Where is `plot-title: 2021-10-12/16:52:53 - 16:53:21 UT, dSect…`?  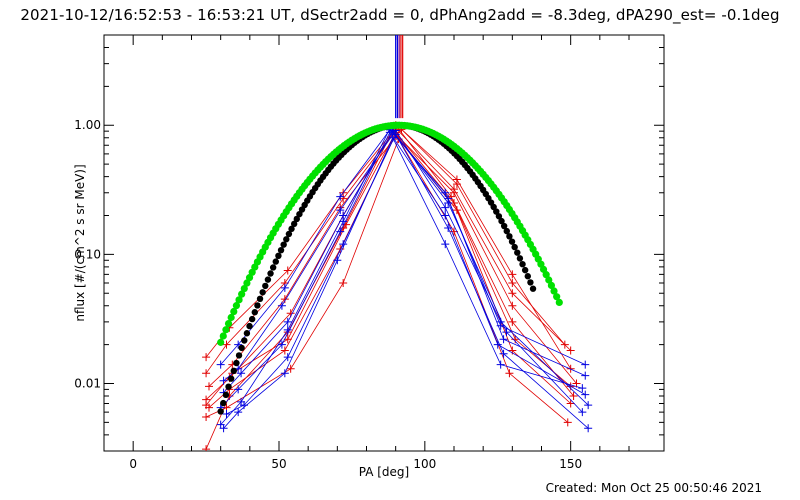 plot-title: 2021-10-12/16:52:53 - 16:53:21 UT, dSect… is located at coordinates (400, 15).